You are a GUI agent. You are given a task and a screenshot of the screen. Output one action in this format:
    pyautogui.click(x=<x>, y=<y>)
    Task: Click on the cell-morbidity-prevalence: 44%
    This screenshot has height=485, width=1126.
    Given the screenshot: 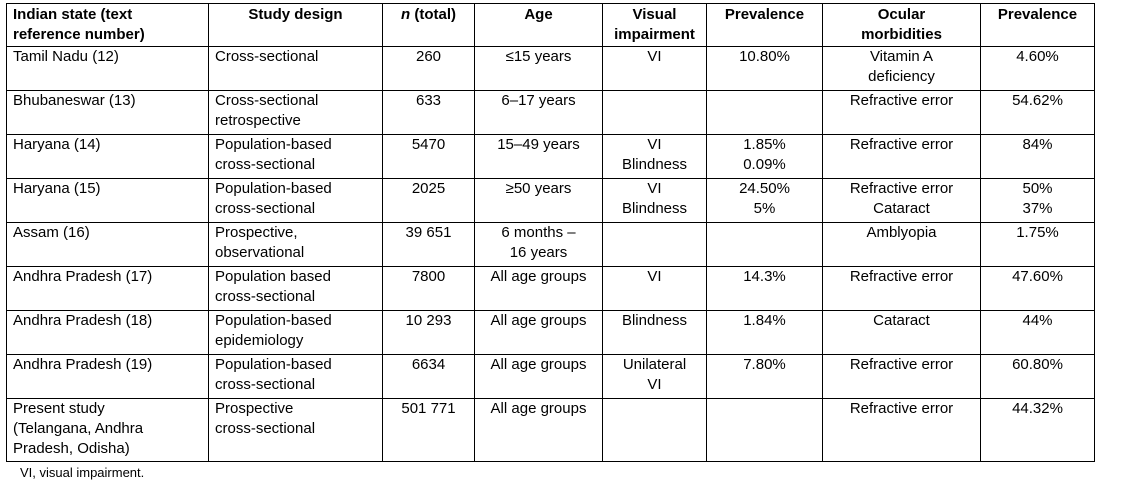 What is the action you would take?
    pyautogui.click(x=1037, y=332)
    